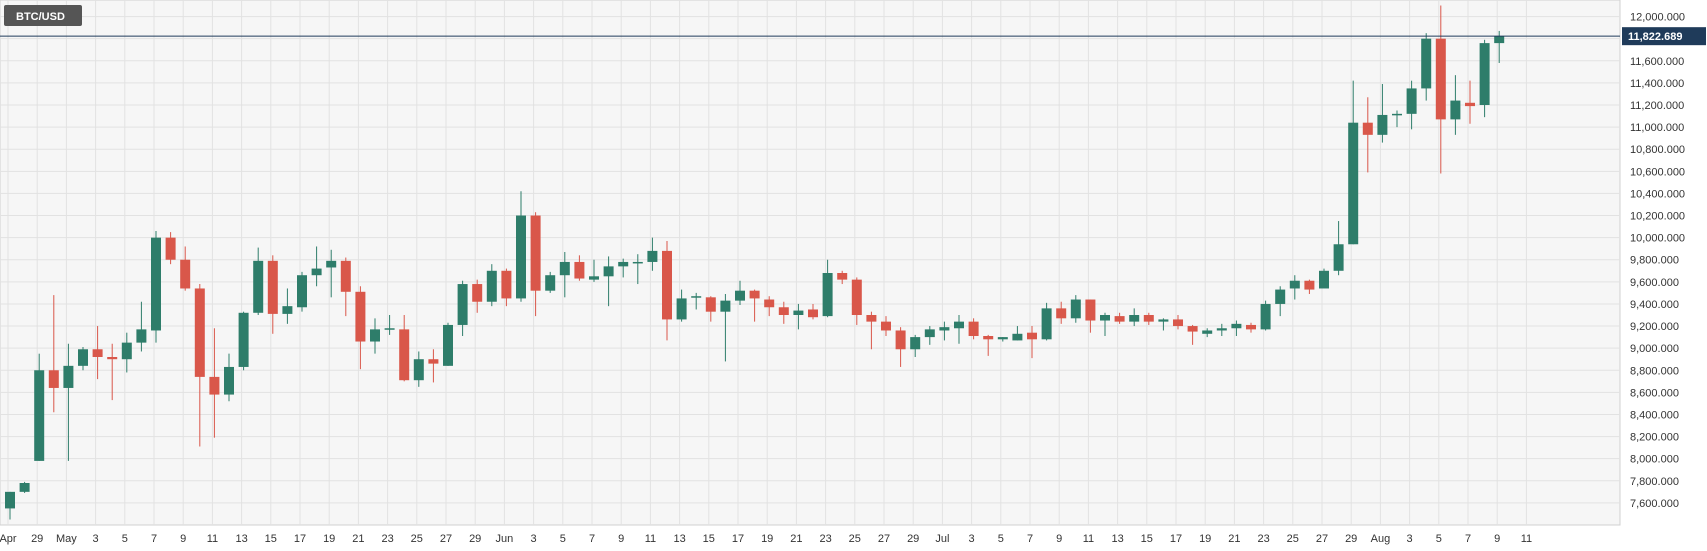 The height and width of the screenshot is (551, 1707). Describe the element at coordinates (43, 15) in the screenshot. I see `symbol-badge: BTC/USD` at that location.